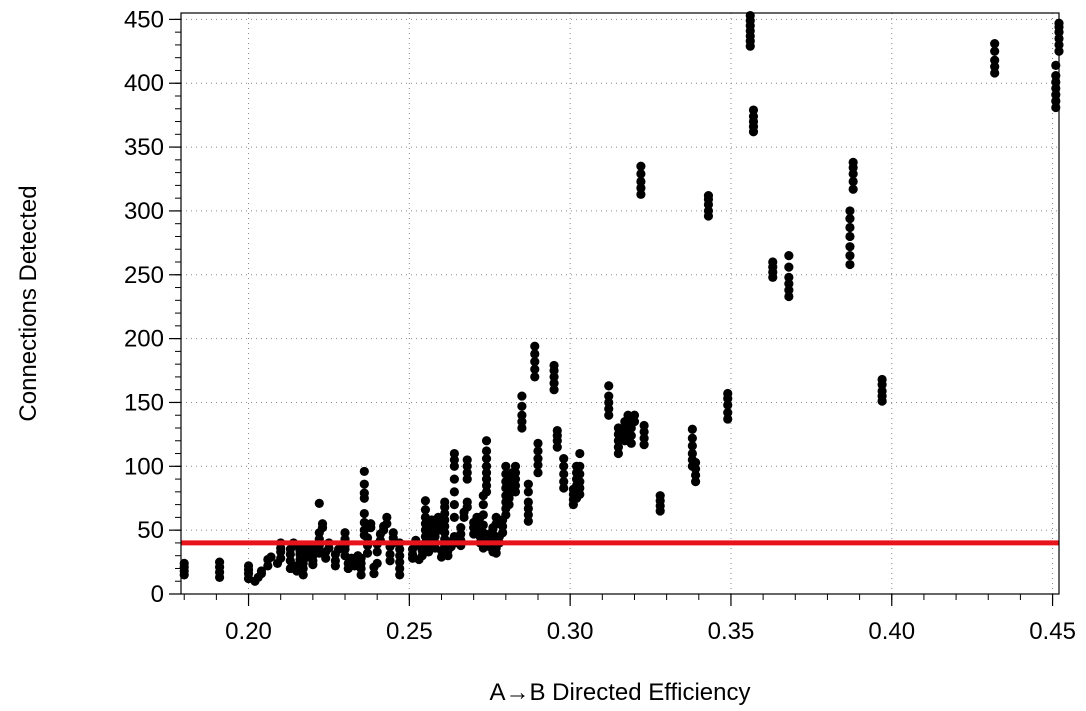  What do you see at coordinates (144, 147) in the screenshot?
I see `y-tick-label: 350` at bounding box center [144, 147].